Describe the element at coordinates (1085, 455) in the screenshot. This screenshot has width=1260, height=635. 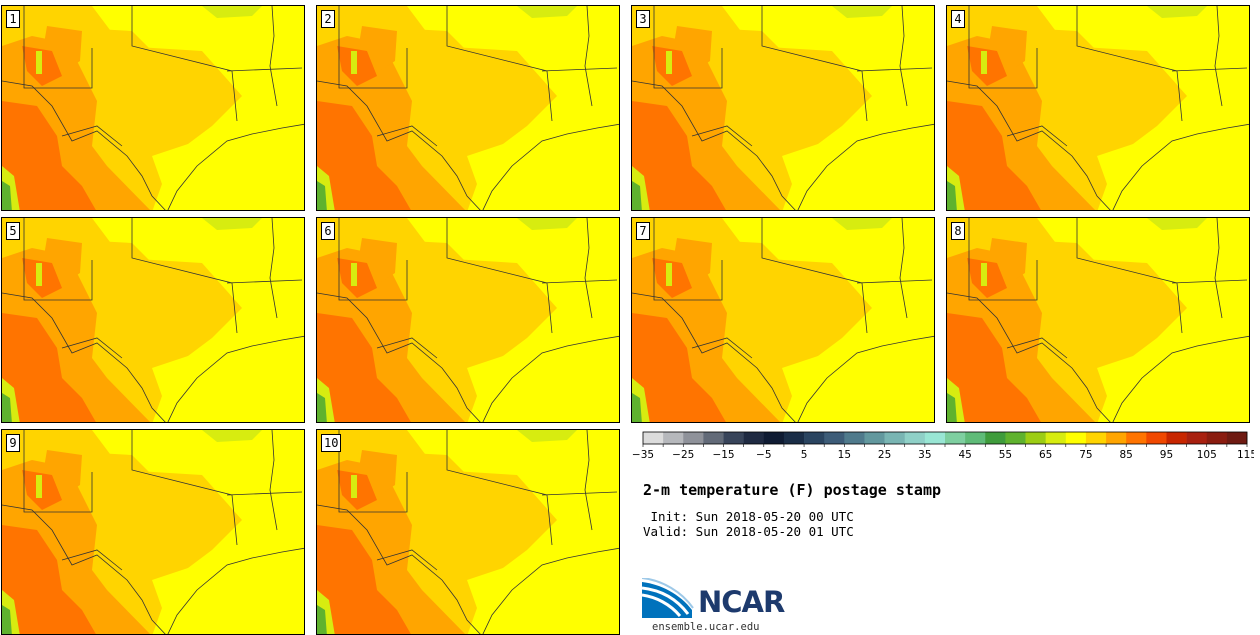
I see `colorbar-tick-label: 75` at that location.